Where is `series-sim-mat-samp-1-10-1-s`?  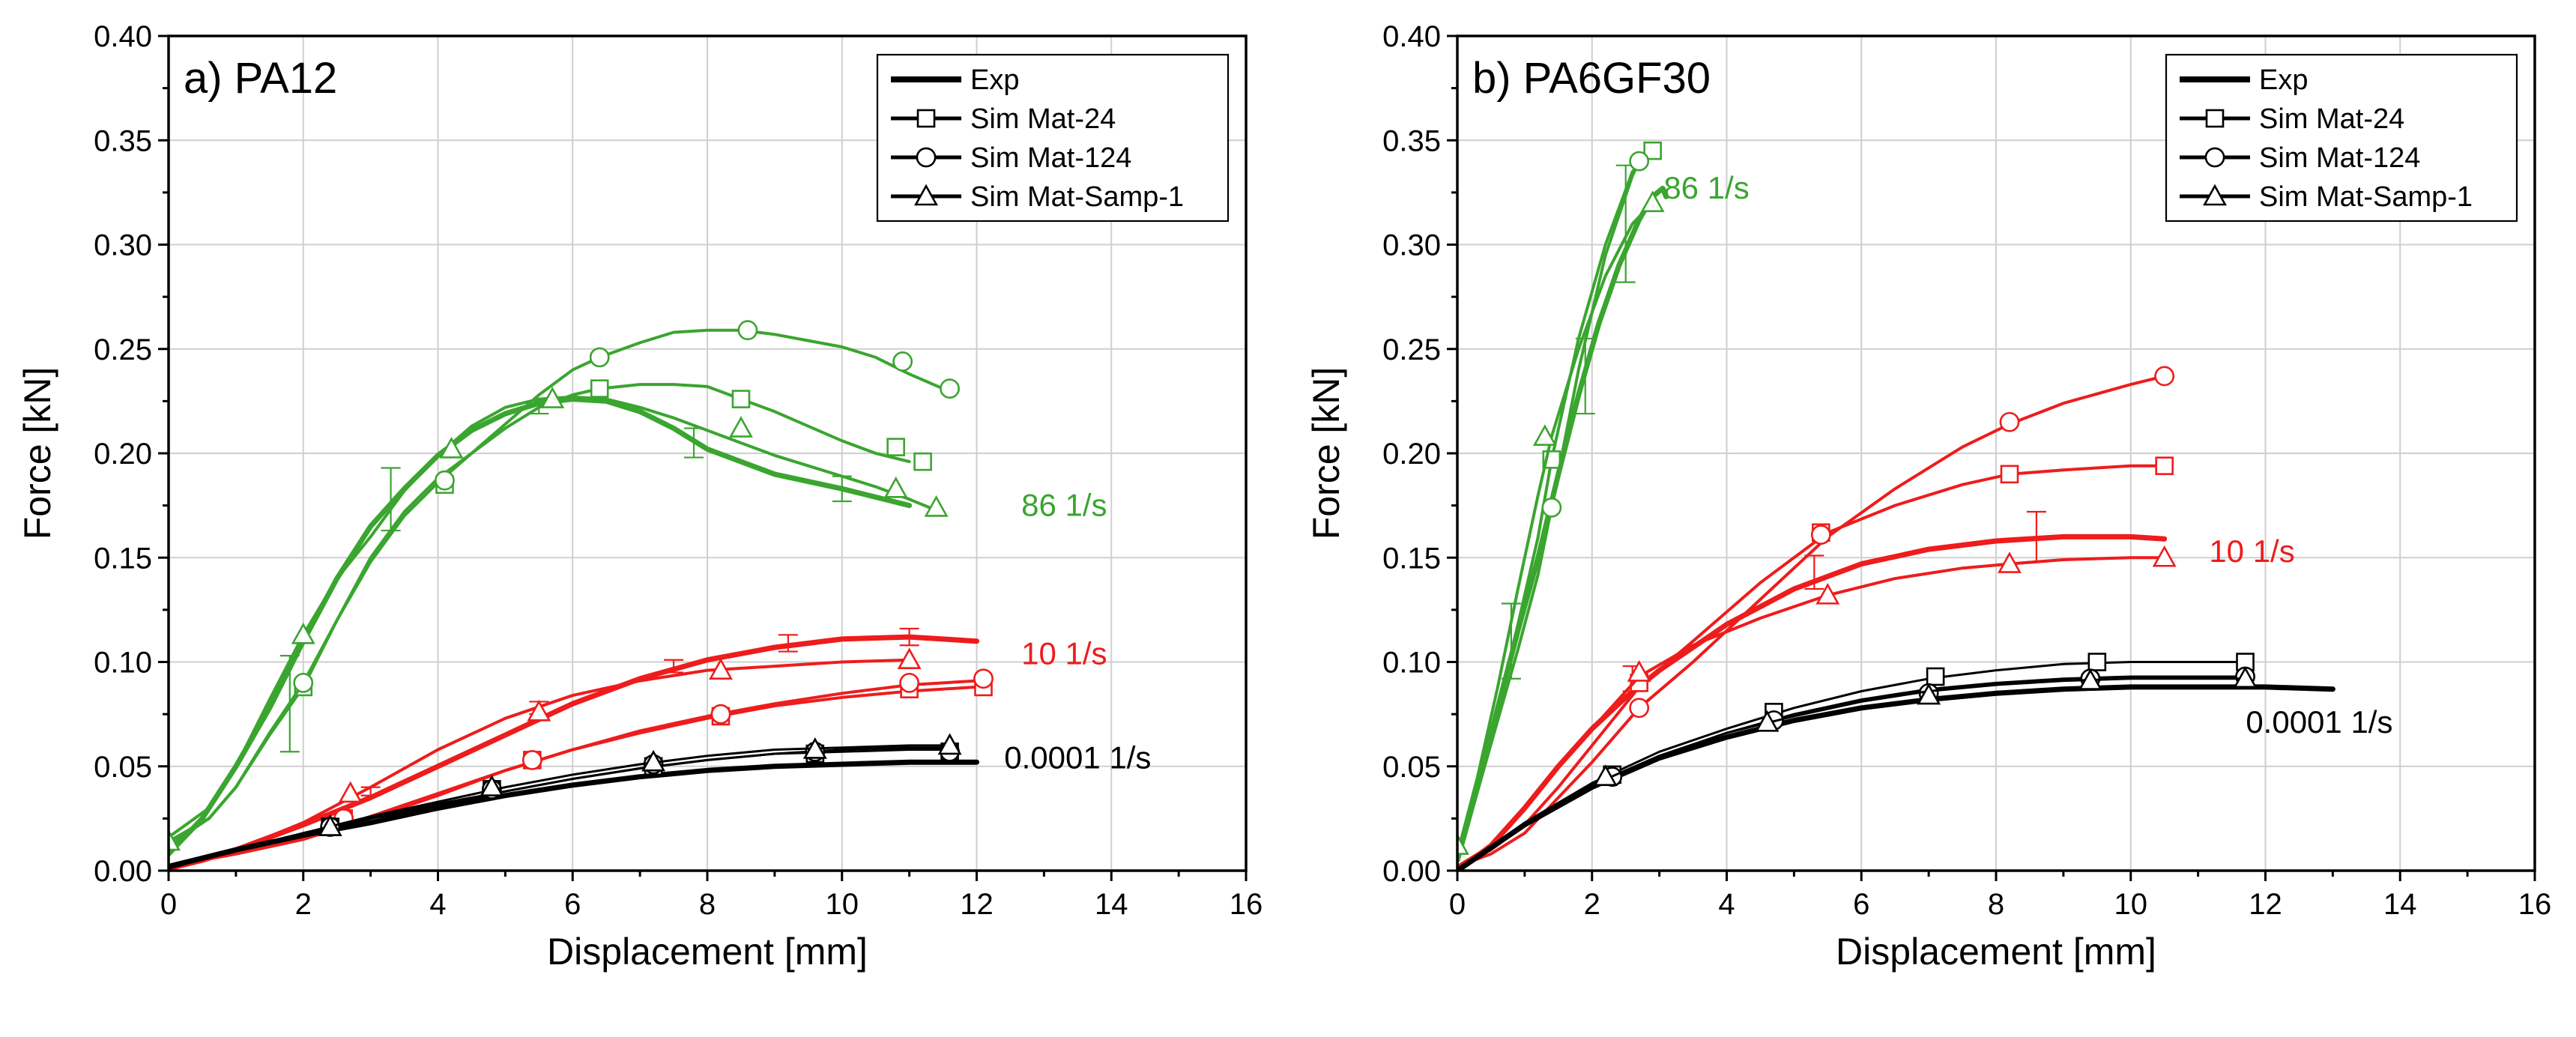 series-sim-mat-samp-1-10-1-s is located at coordinates (545, 757).